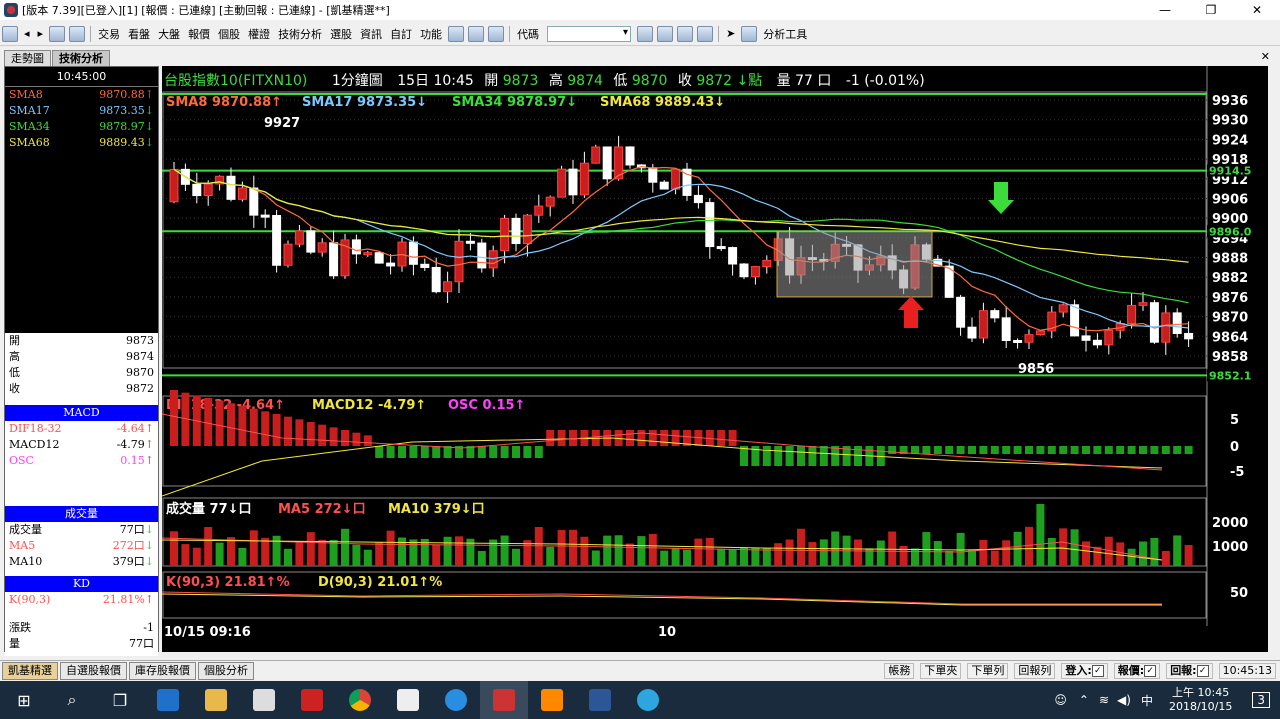  What do you see at coordinates (1165, 10) in the screenshot?
I see `minimize-button: —` at bounding box center [1165, 10].